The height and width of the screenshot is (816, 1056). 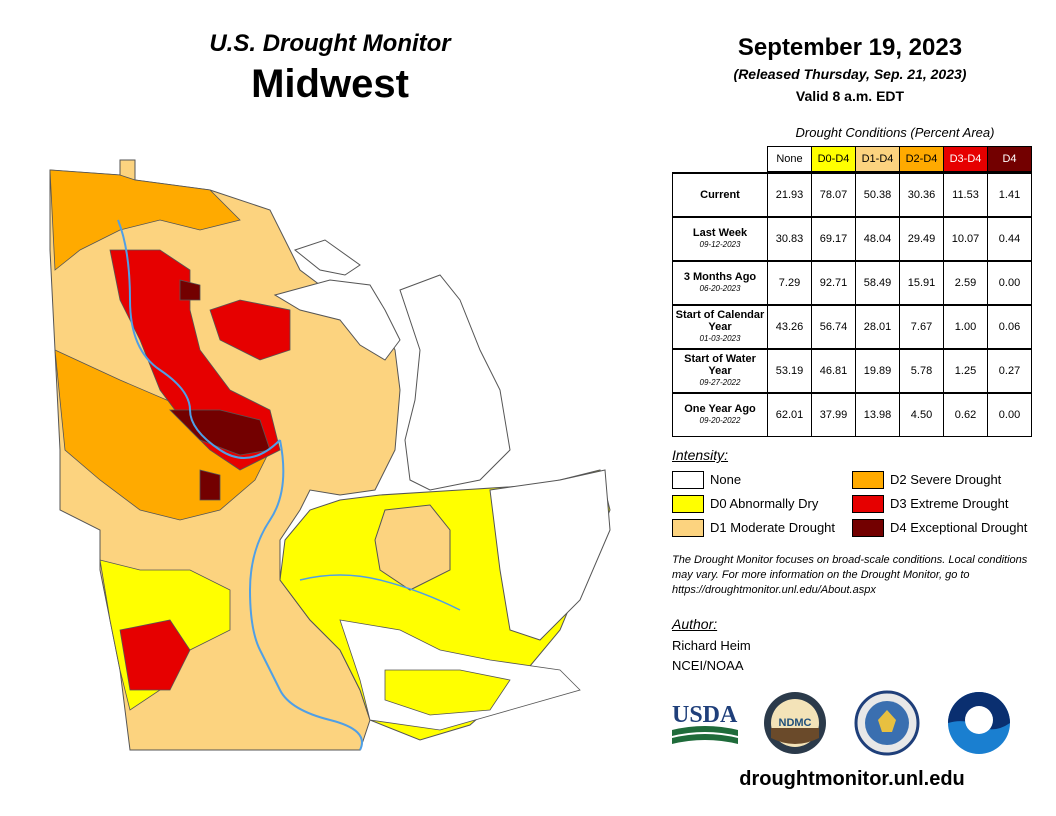 What do you see at coordinates (688, 504) in the screenshot?
I see `legend-swatch-d0` at bounding box center [688, 504].